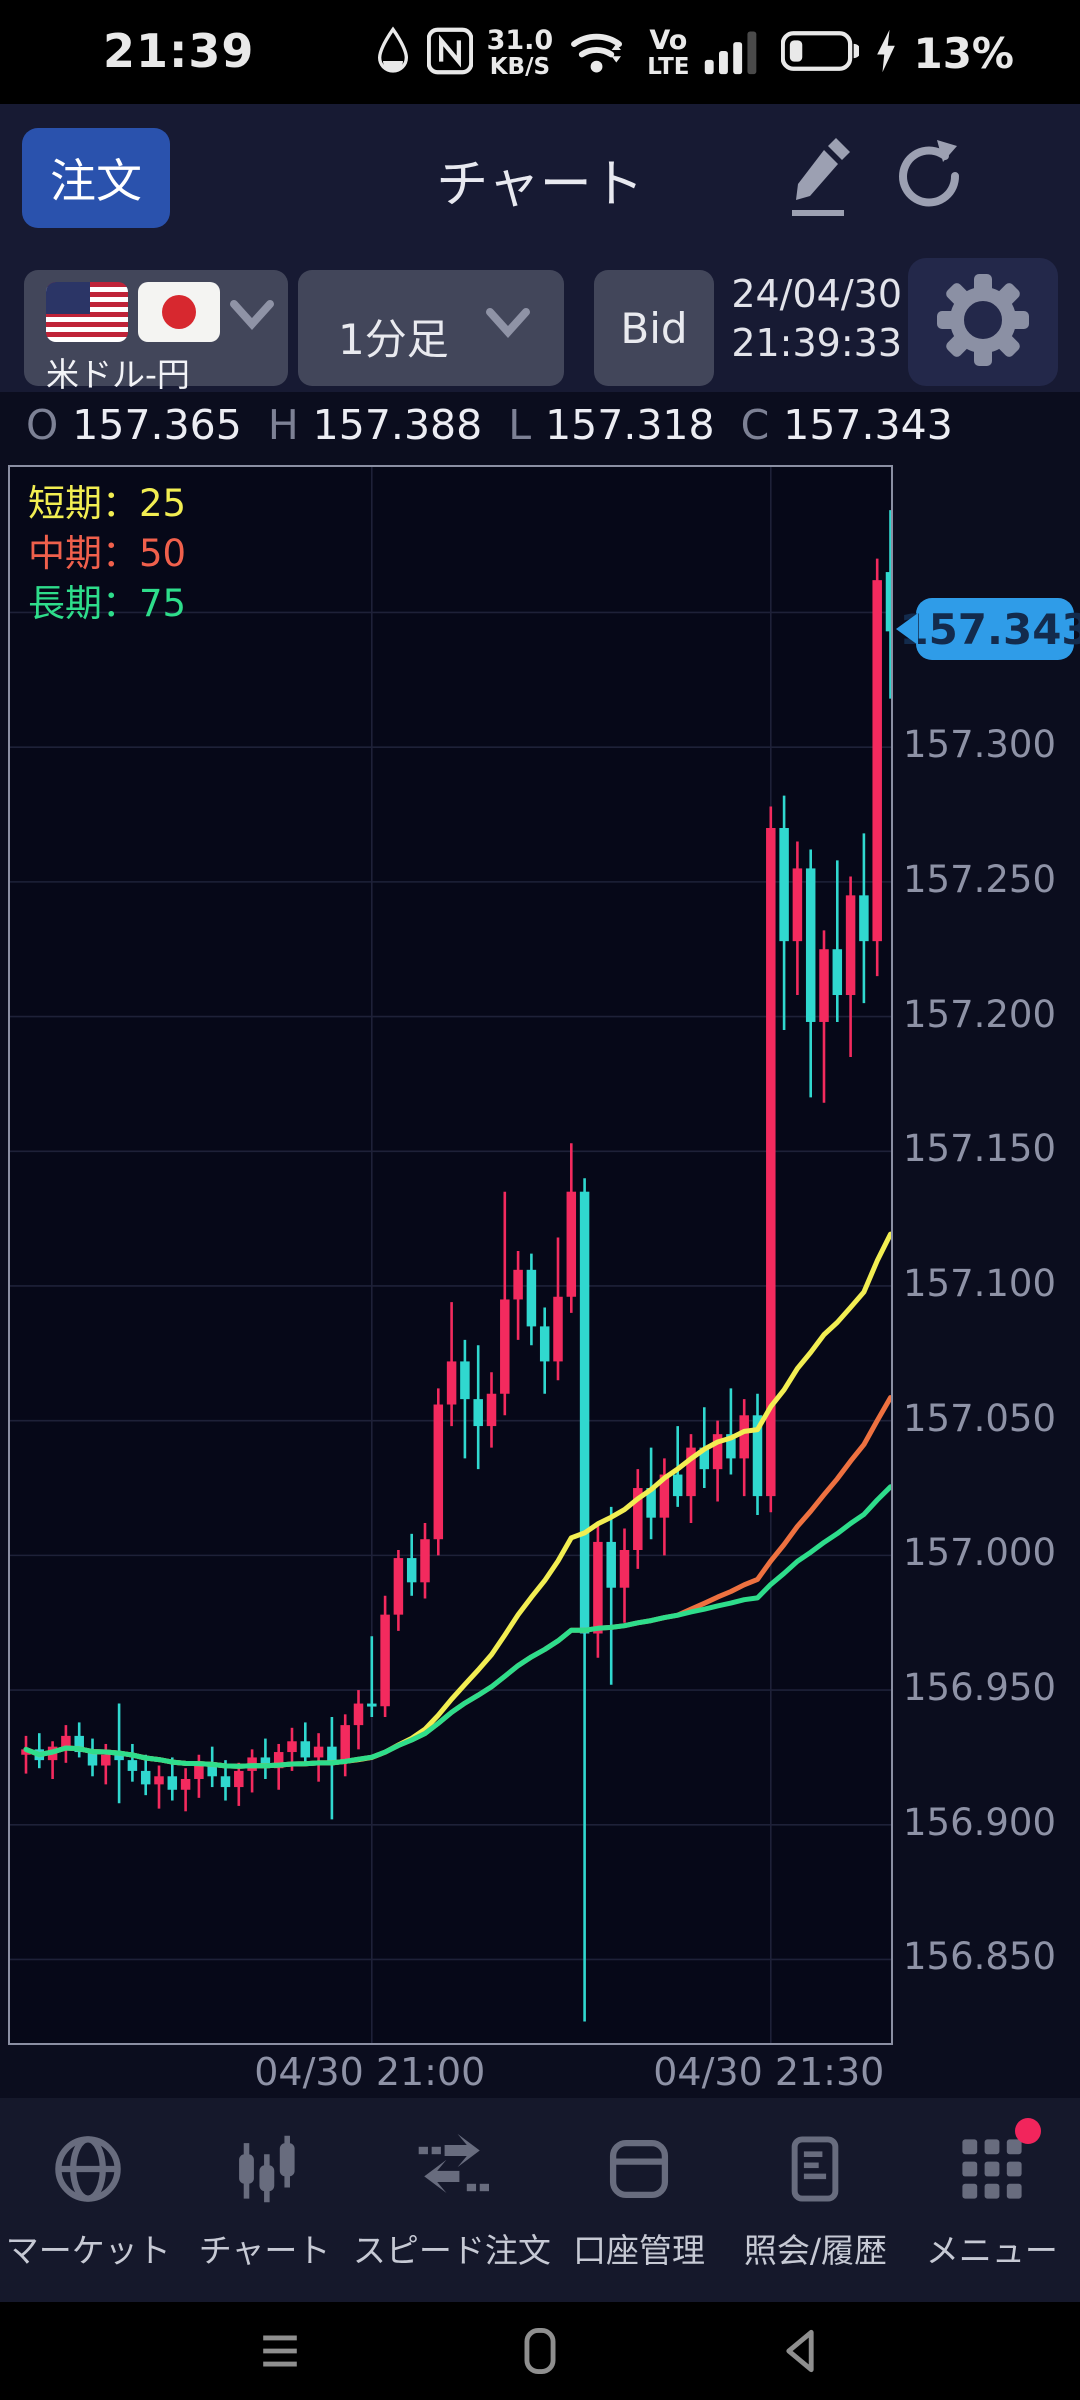 This screenshot has width=1080, height=2400. What do you see at coordinates (980, 1553) in the screenshot?
I see `price-axis-label: 157.000` at bounding box center [980, 1553].